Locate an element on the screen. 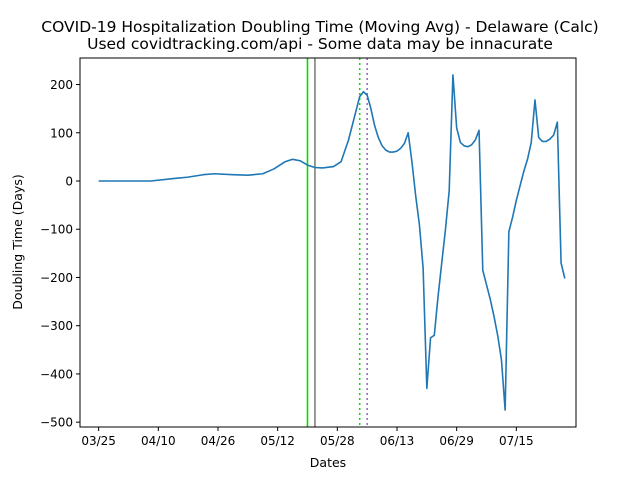 The height and width of the screenshot is (480, 640). x-tick-label: 03/25 is located at coordinates (98, 441).